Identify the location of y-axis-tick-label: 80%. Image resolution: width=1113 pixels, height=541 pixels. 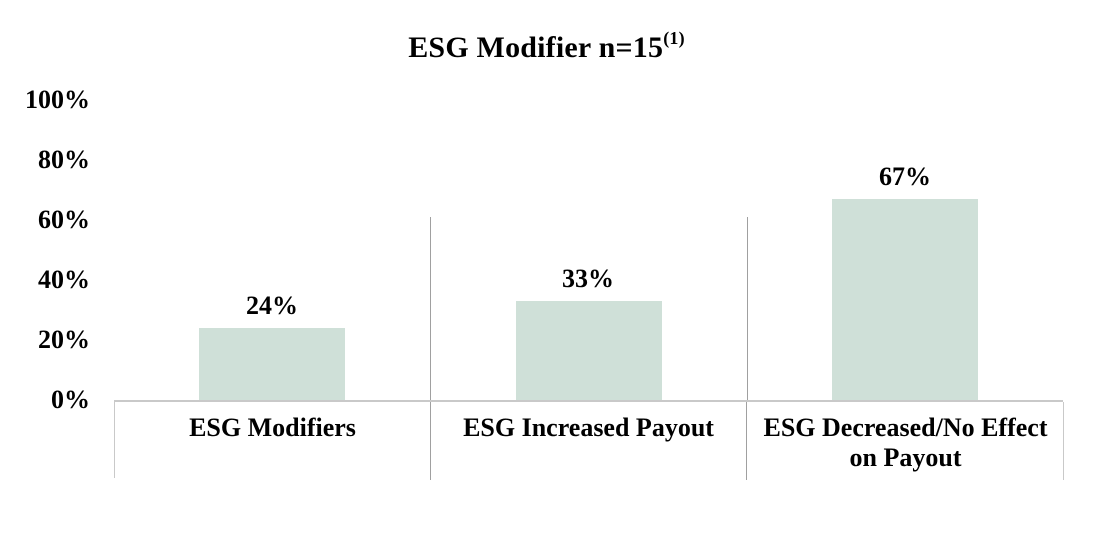
(64, 159).